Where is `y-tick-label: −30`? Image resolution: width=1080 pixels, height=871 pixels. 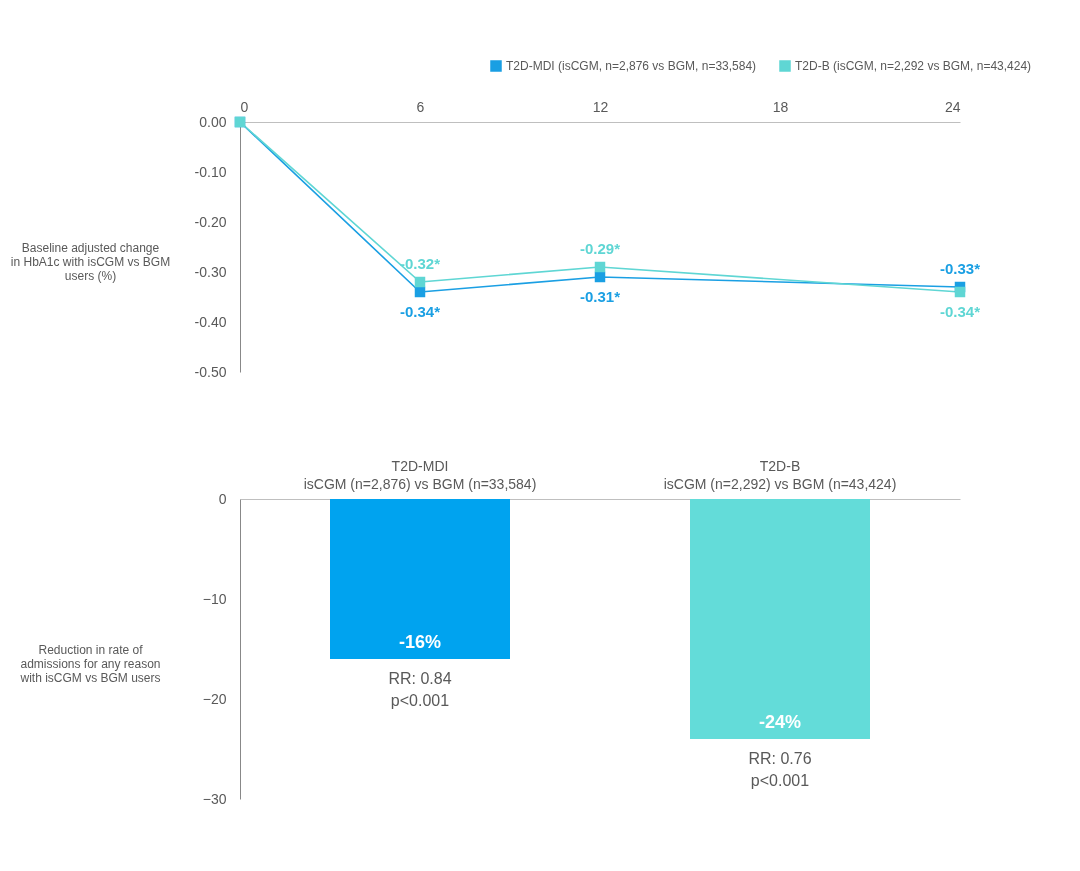 y-tick-label: −30 is located at coordinates (214, 798).